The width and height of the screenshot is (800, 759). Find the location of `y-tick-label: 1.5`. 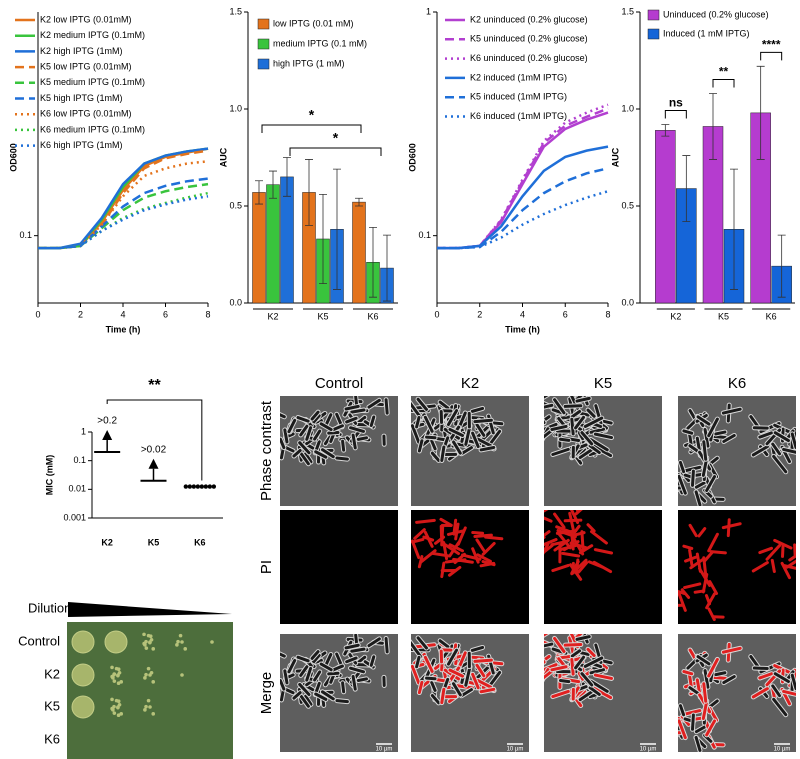

y-tick-label: 1.5 is located at coordinates (235, 11).